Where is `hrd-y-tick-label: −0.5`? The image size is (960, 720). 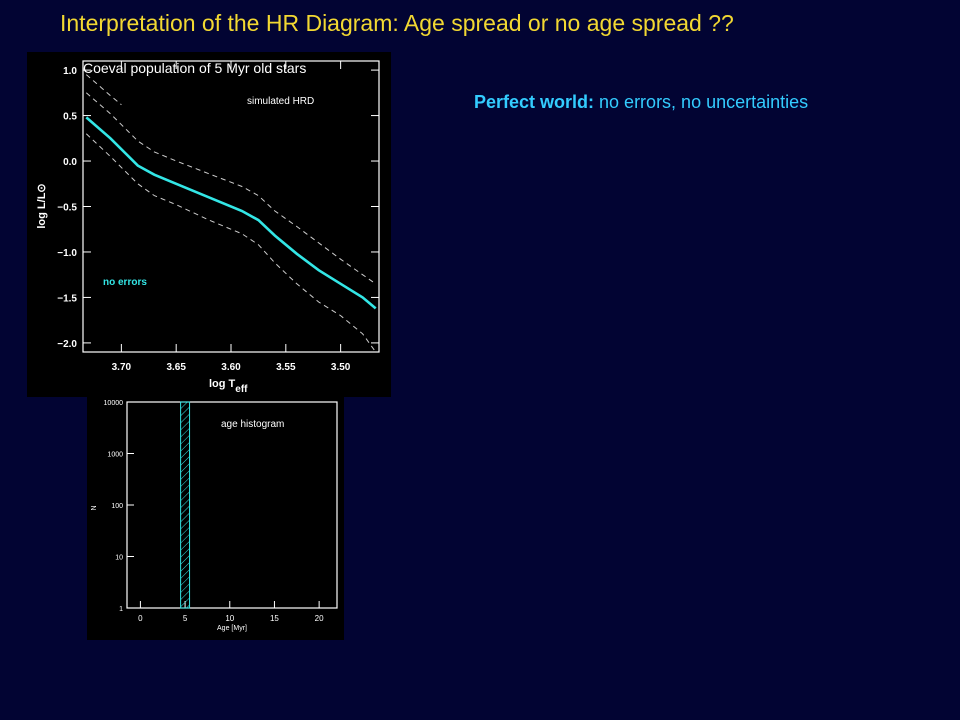 hrd-y-tick-label: −0.5 is located at coordinates (67, 208).